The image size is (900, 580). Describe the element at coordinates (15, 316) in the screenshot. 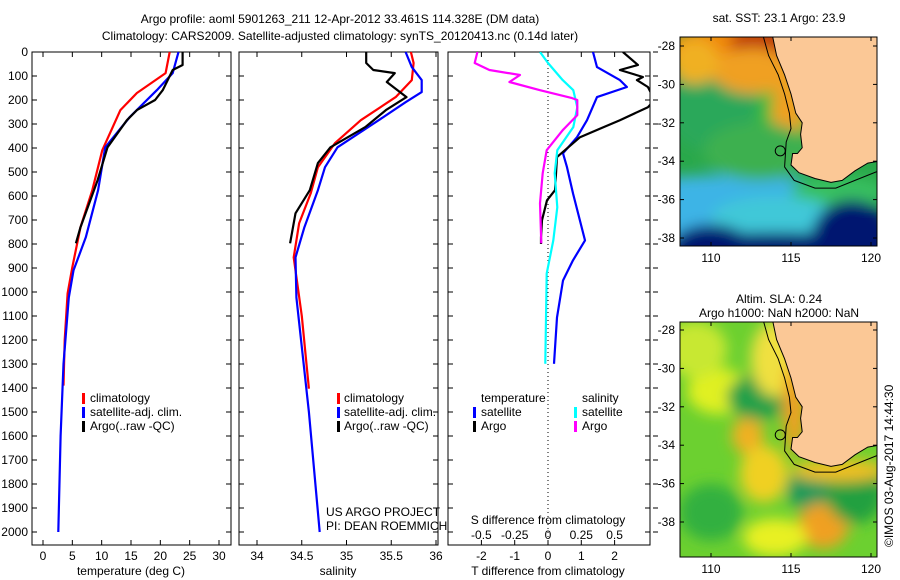

I see `y-tick-label: 1100` at that location.